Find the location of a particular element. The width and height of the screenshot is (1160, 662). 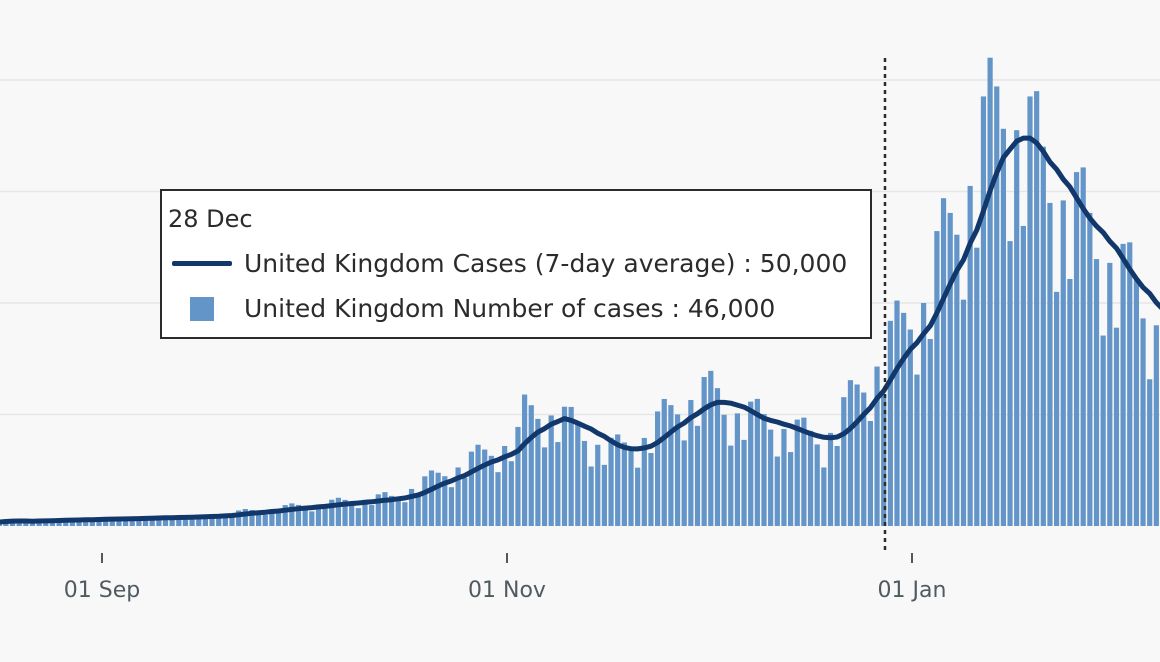

x-tick-label-1: 01 Nov is located at coordinates (507, 590).